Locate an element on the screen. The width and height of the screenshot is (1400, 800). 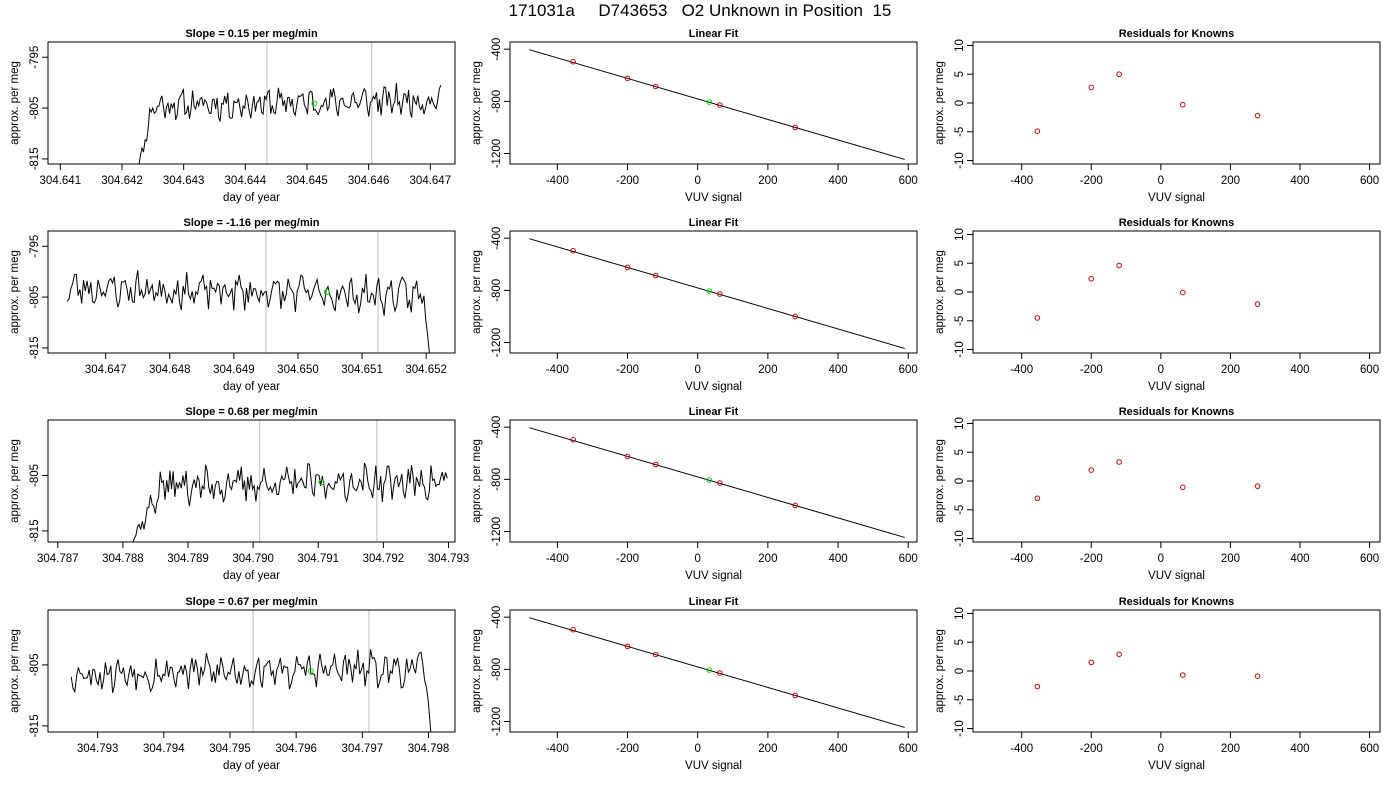
x-tick-label: 304.792 is located at coordinates (384, 559).